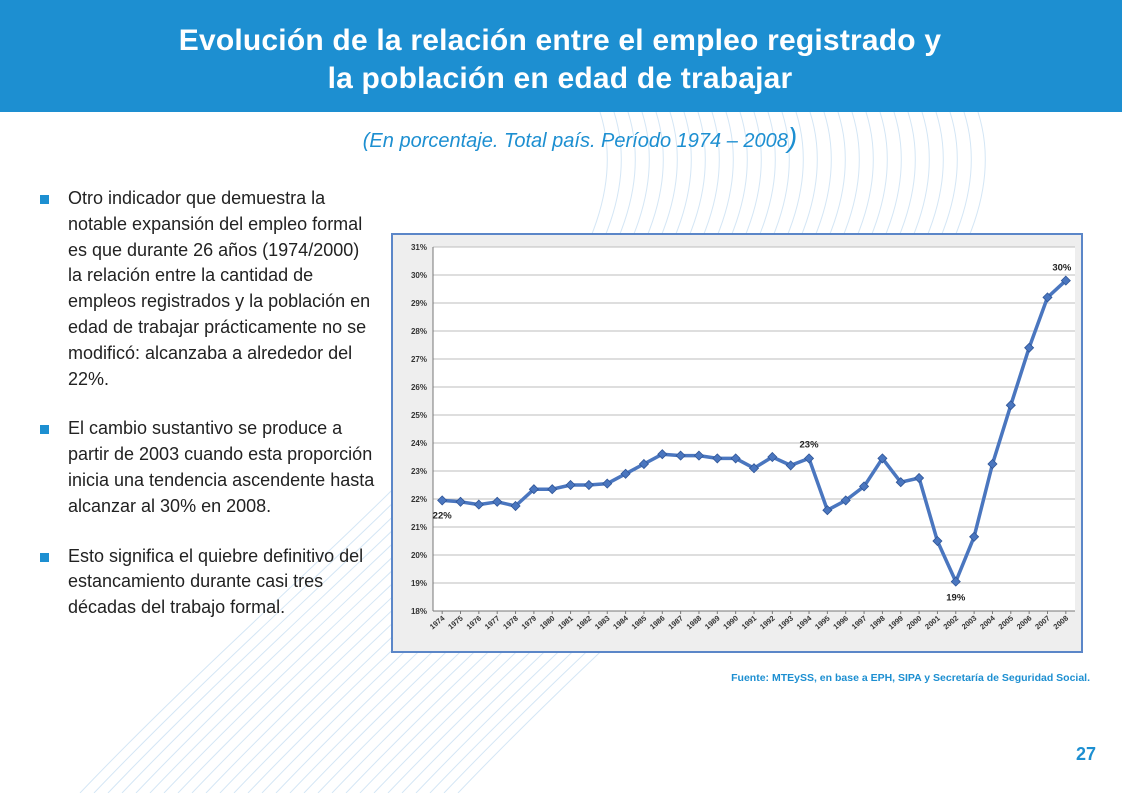 The width and height of the screenshot is (1122, 793). What do you see at coordinates (895, 623) in the screenshot?
I see `x-tick-label: 1999` at bounding box center [895, 623].